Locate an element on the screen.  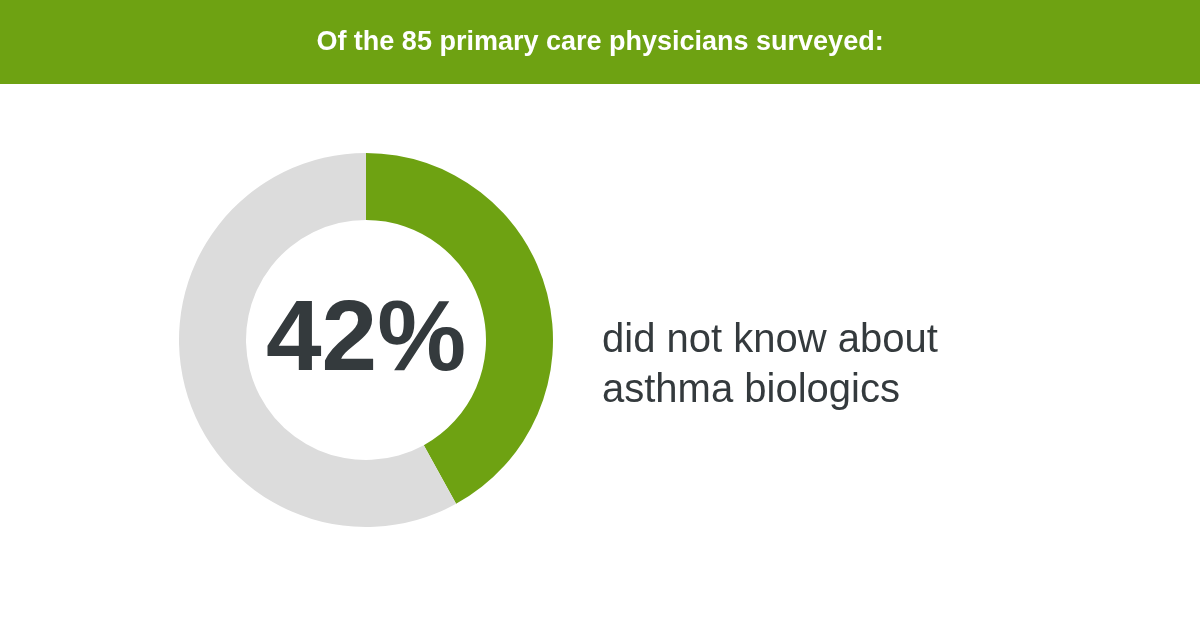
slice-label: did not know about asthma biologics is located at coordinates (770, 363).